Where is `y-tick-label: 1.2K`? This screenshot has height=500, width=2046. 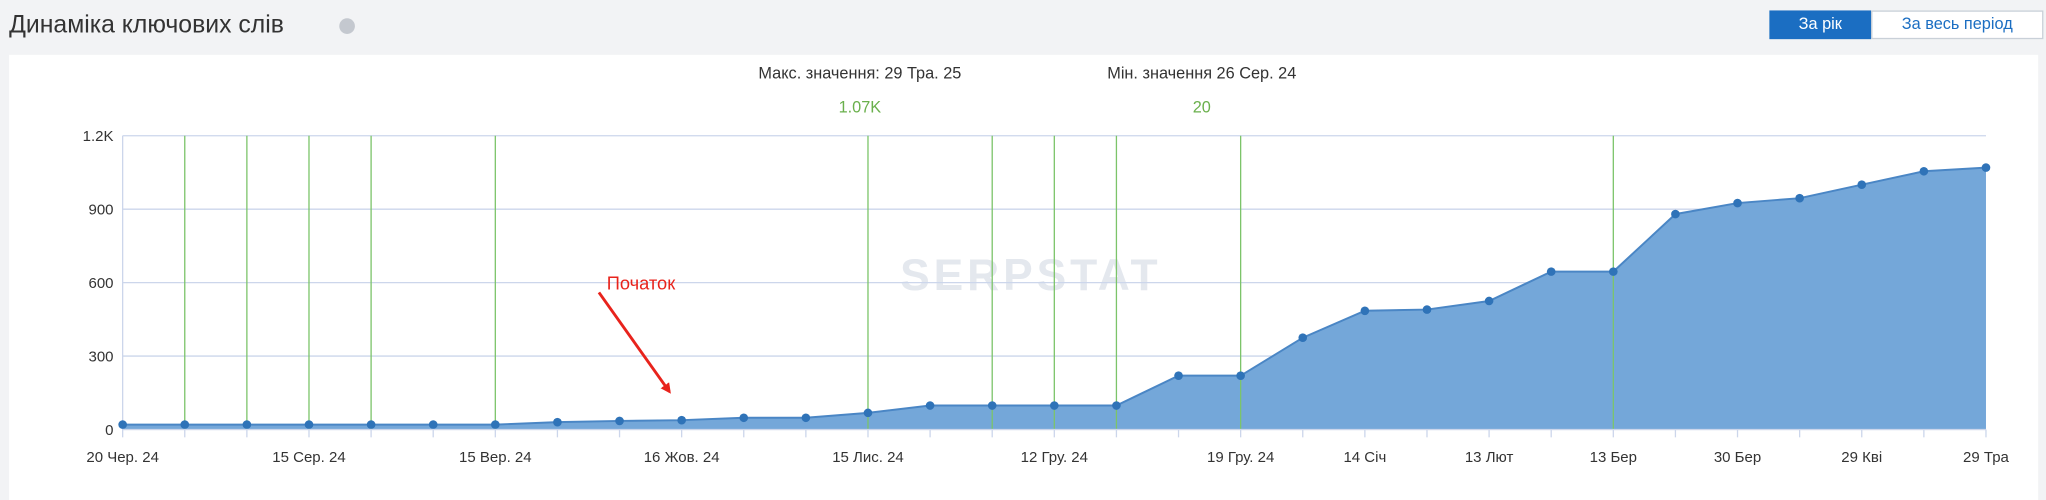
y-tick-label: 1.2K is located at coordinates (98, 136).